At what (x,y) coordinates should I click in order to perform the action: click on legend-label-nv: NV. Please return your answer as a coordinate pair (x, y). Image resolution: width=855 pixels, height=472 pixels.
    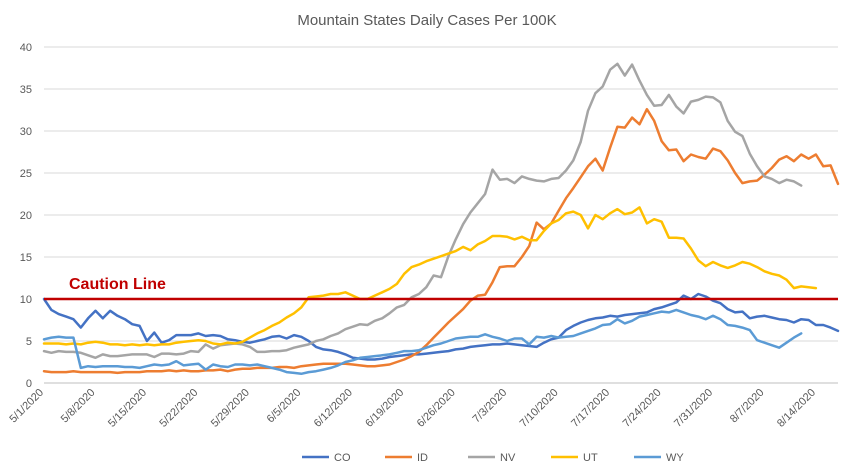
    Looking at the image, I should click on (508, 458).